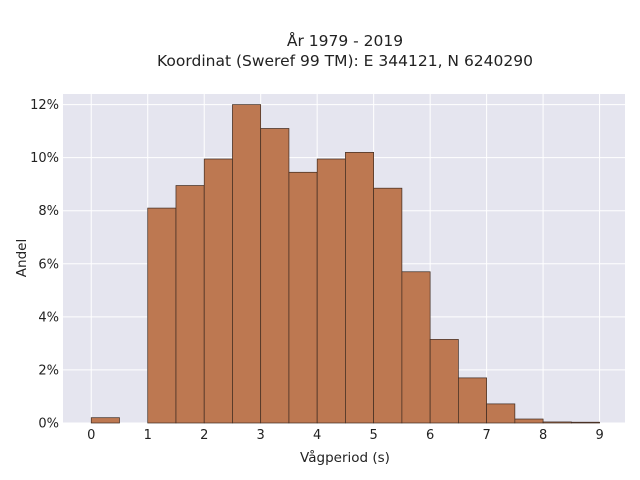 This screenshot has width=640, height=480. Describe the element at coordinates (48, 370) in the screenshot. I see `y-tick-label: 2%` at that location.